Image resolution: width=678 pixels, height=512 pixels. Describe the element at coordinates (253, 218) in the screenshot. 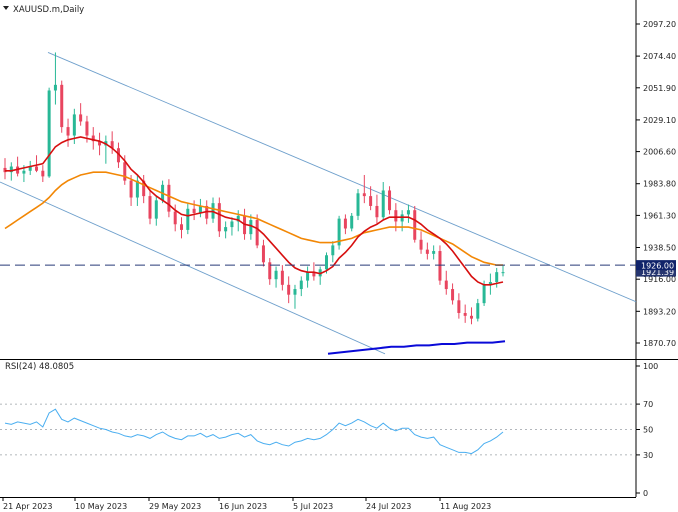

I see `ma-long-line` at that location.